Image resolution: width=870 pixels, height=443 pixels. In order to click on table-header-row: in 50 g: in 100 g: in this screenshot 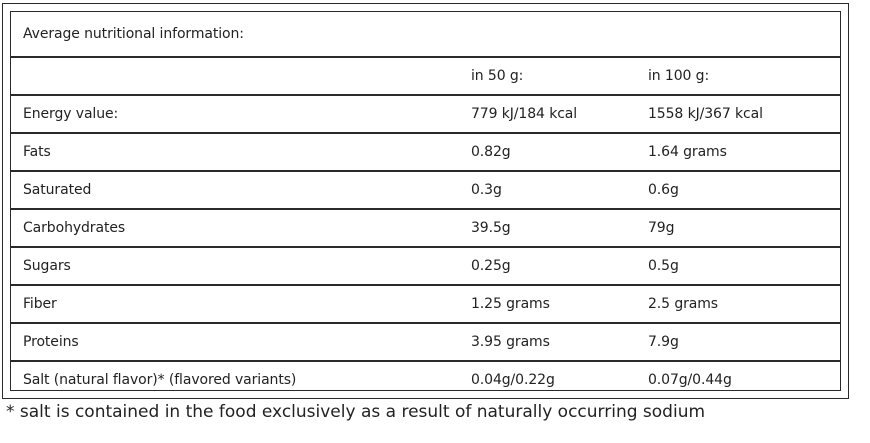, I will do `click(425, 75)`.